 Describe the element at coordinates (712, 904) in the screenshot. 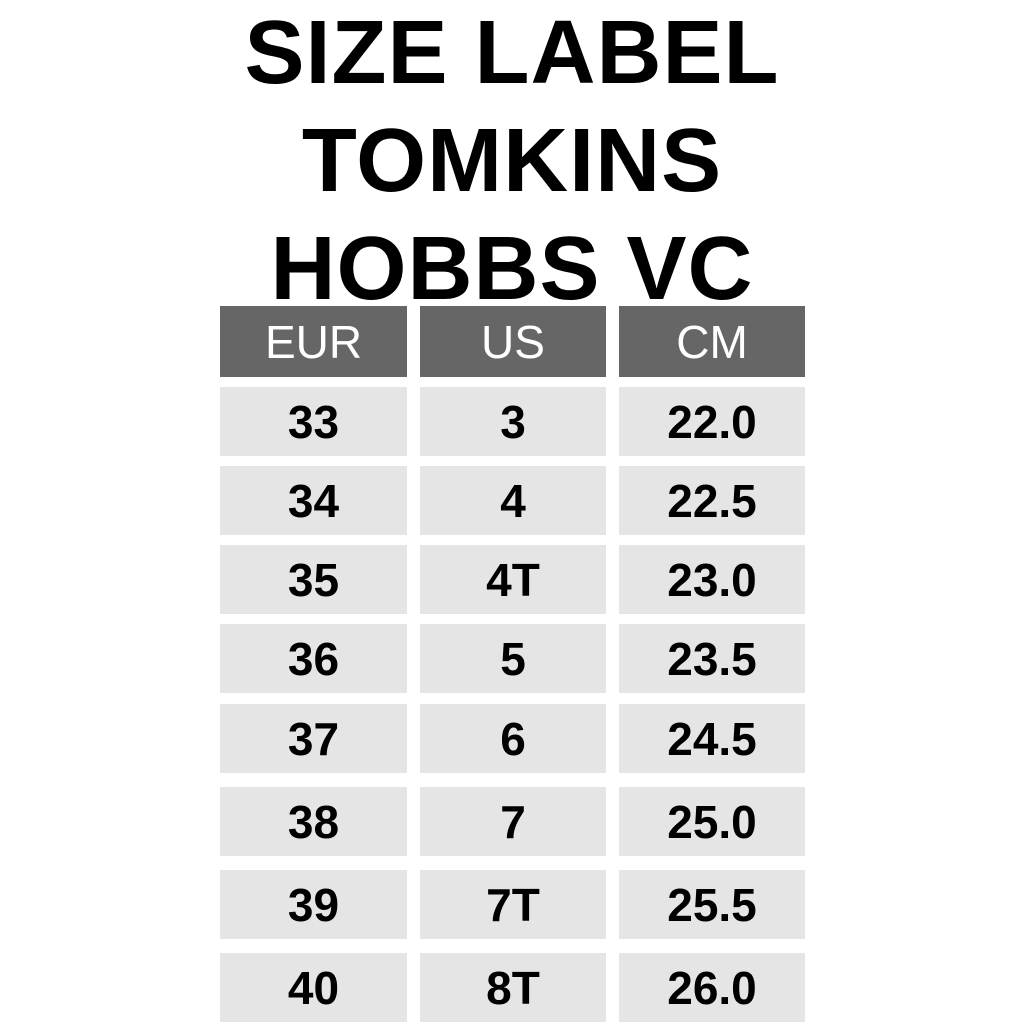

I see `cell-cm: 25.5` at that location.